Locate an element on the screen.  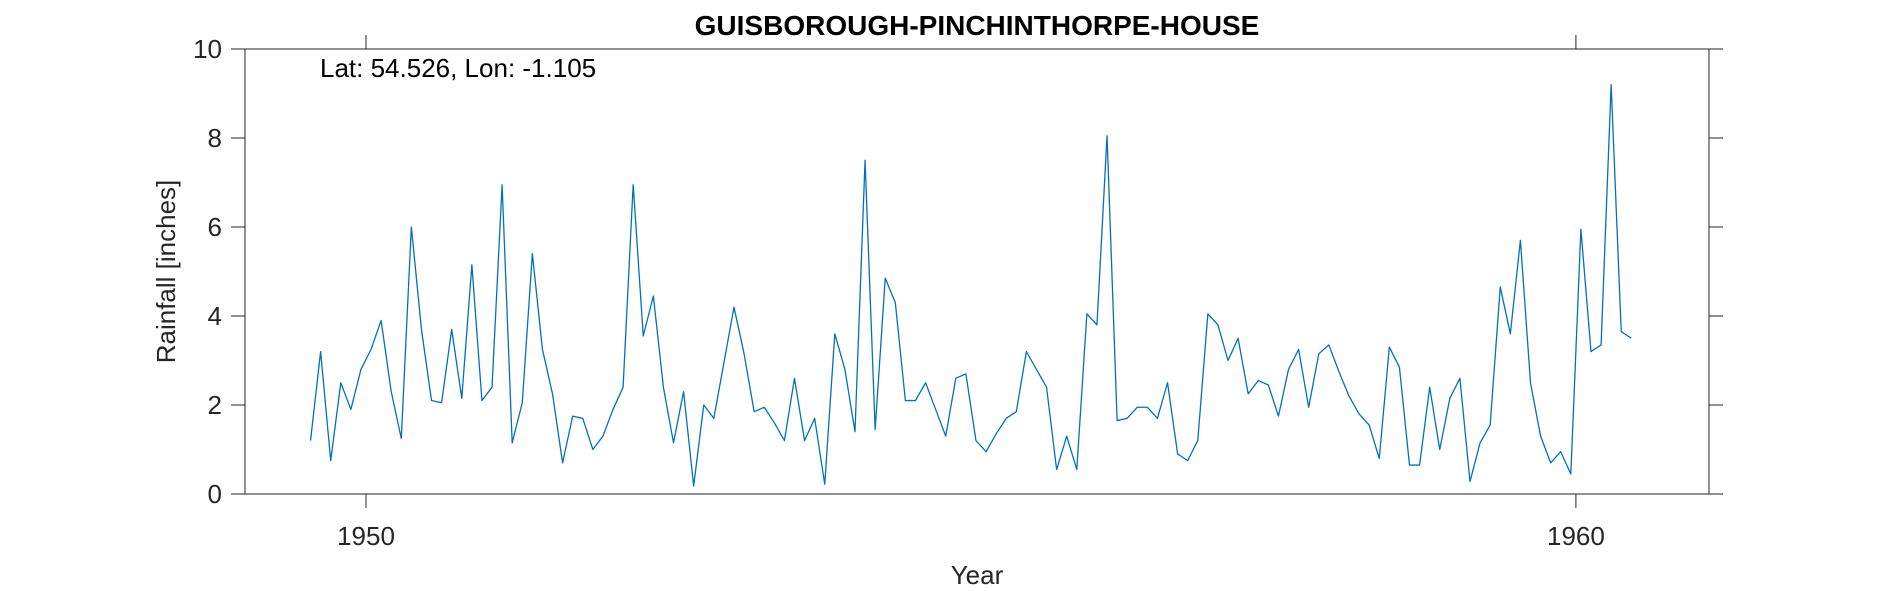
chart-annotation: Lat: 54.526, Lon: -1.105 is located at coordinates (458, 68).